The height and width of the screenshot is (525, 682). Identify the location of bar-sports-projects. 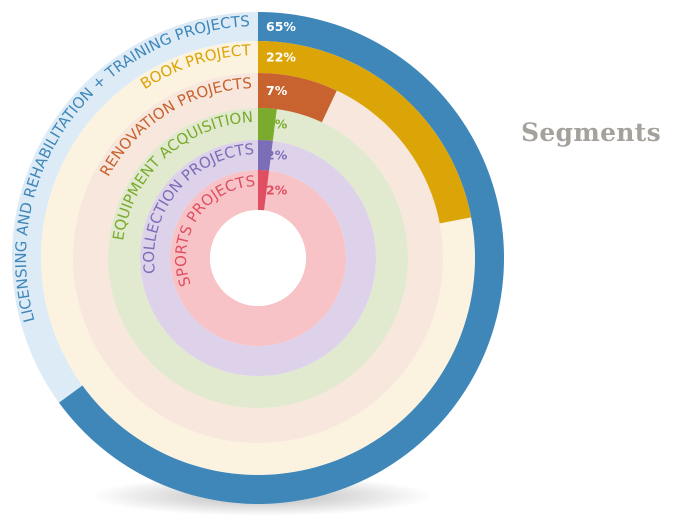
(264, 190).